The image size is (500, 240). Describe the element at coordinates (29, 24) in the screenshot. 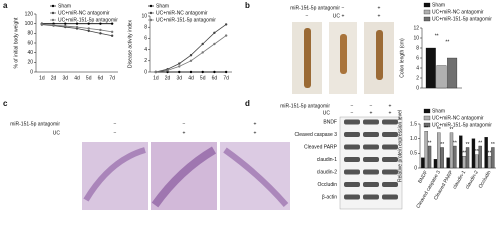

I see `y-tick-label: 100` at that location.